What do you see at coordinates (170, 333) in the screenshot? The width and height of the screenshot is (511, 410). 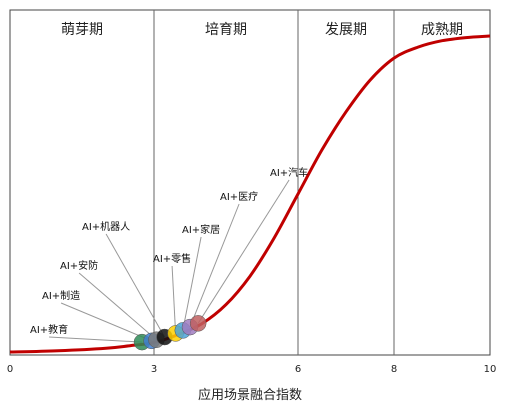 I see `application-markers` at bounding box center [170, 333].